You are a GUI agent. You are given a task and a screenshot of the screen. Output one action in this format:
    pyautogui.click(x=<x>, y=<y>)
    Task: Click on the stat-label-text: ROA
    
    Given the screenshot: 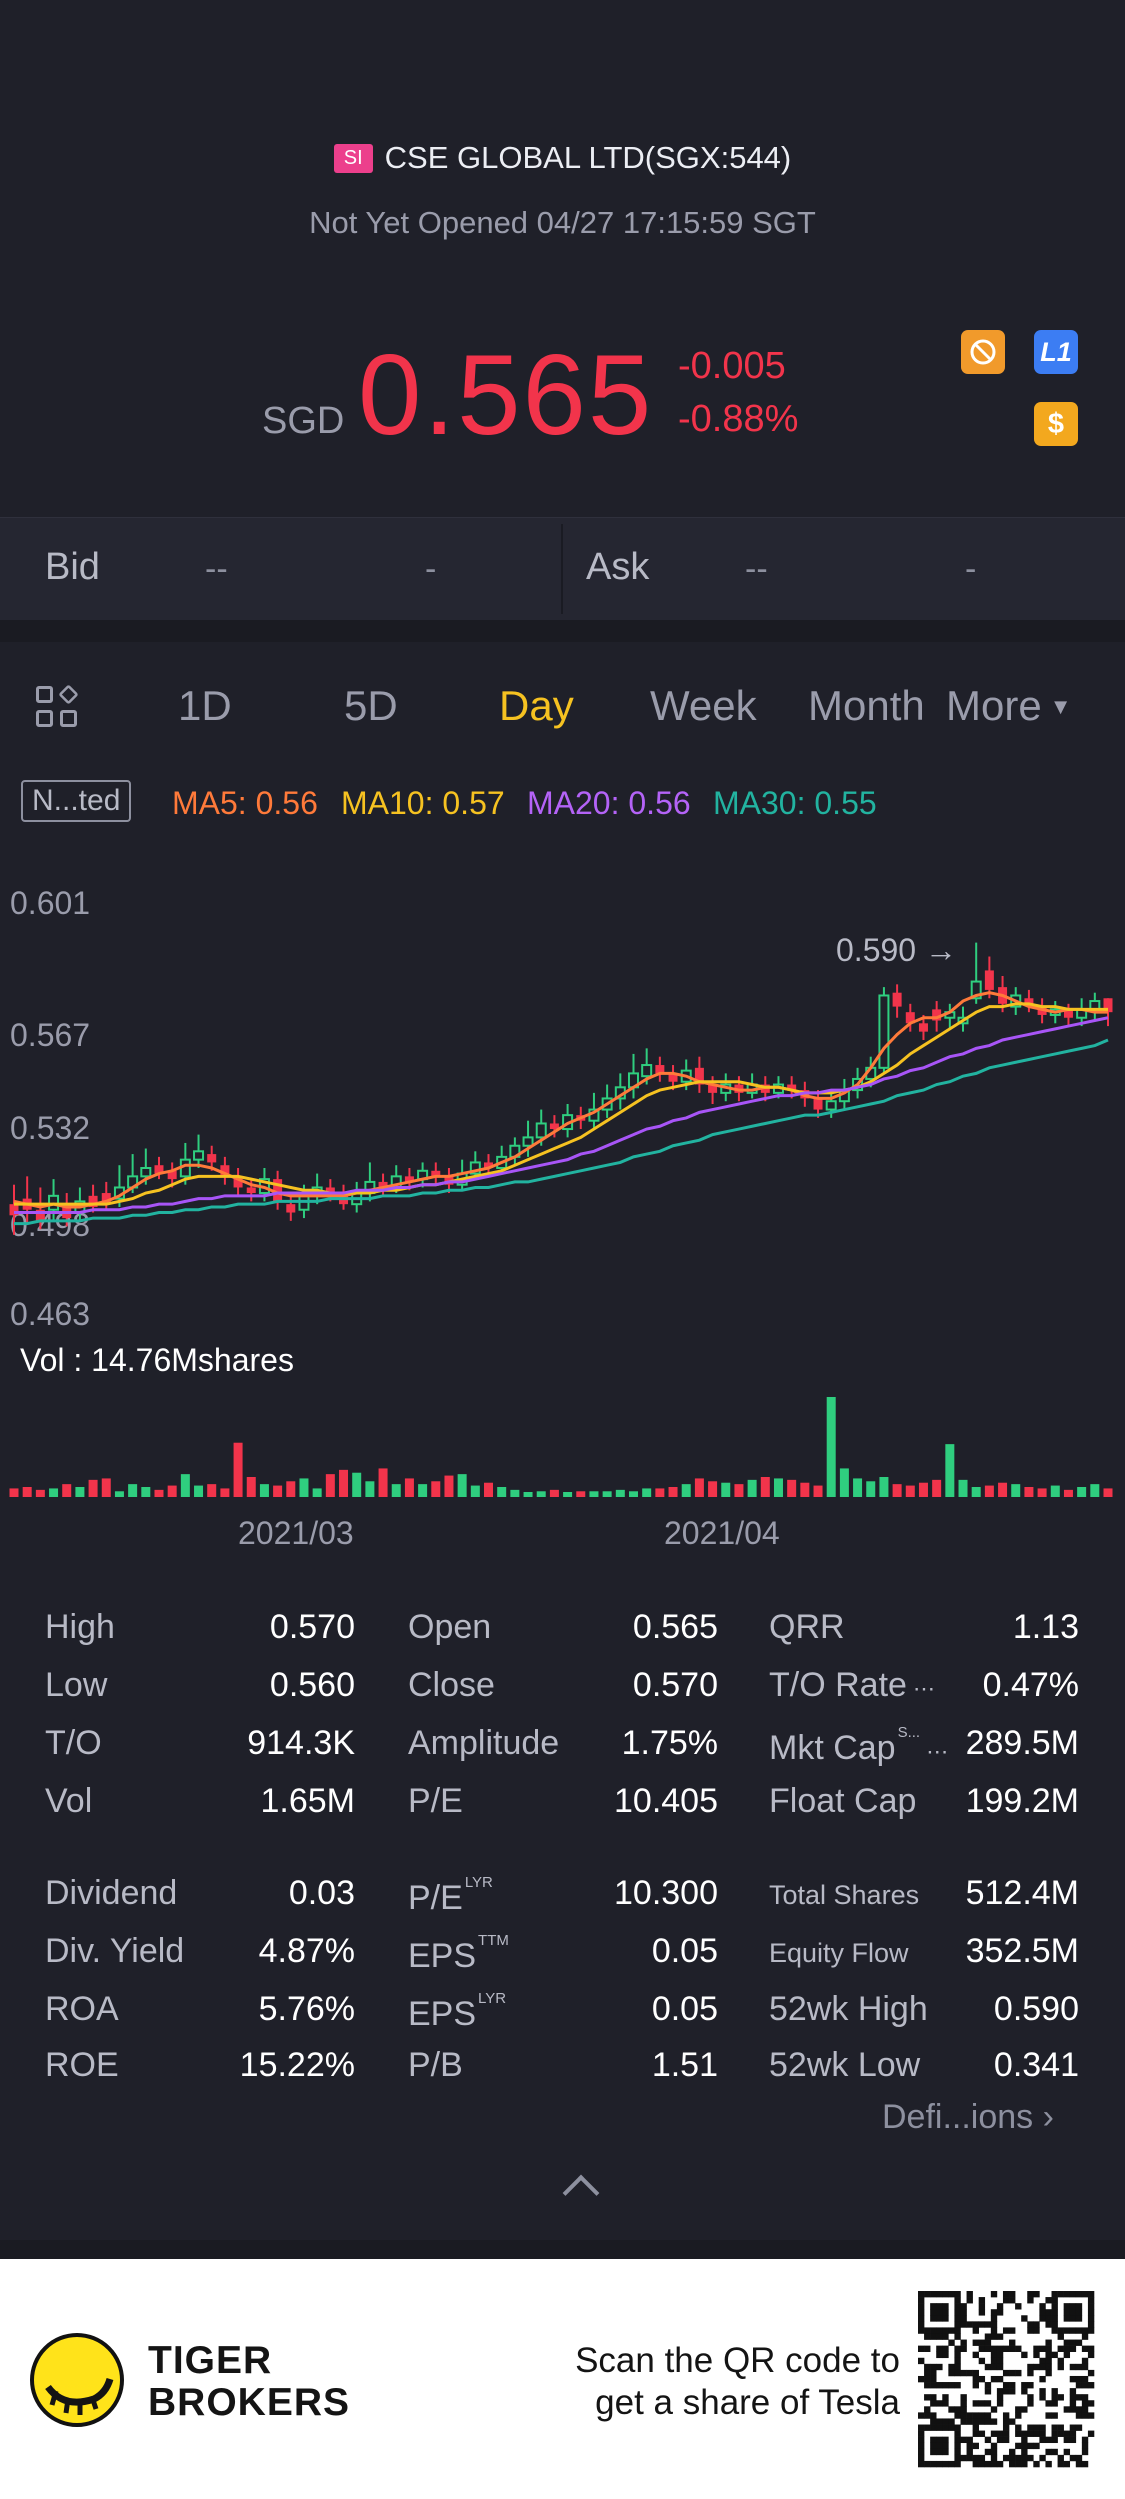 What is the action you would take?
    pyautogui.click(x=82, y=2009)
    